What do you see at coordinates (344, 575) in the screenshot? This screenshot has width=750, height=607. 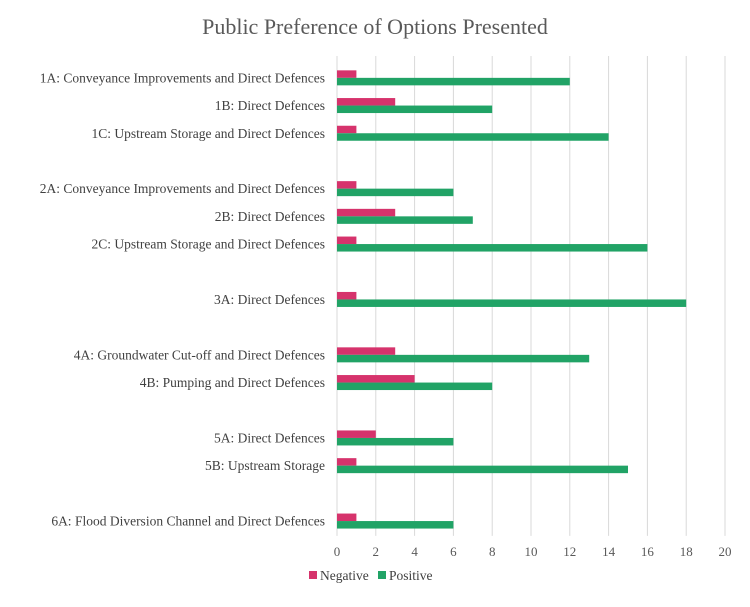 I see `legend-label-negative: Negative` at bounding box center [344, 575].